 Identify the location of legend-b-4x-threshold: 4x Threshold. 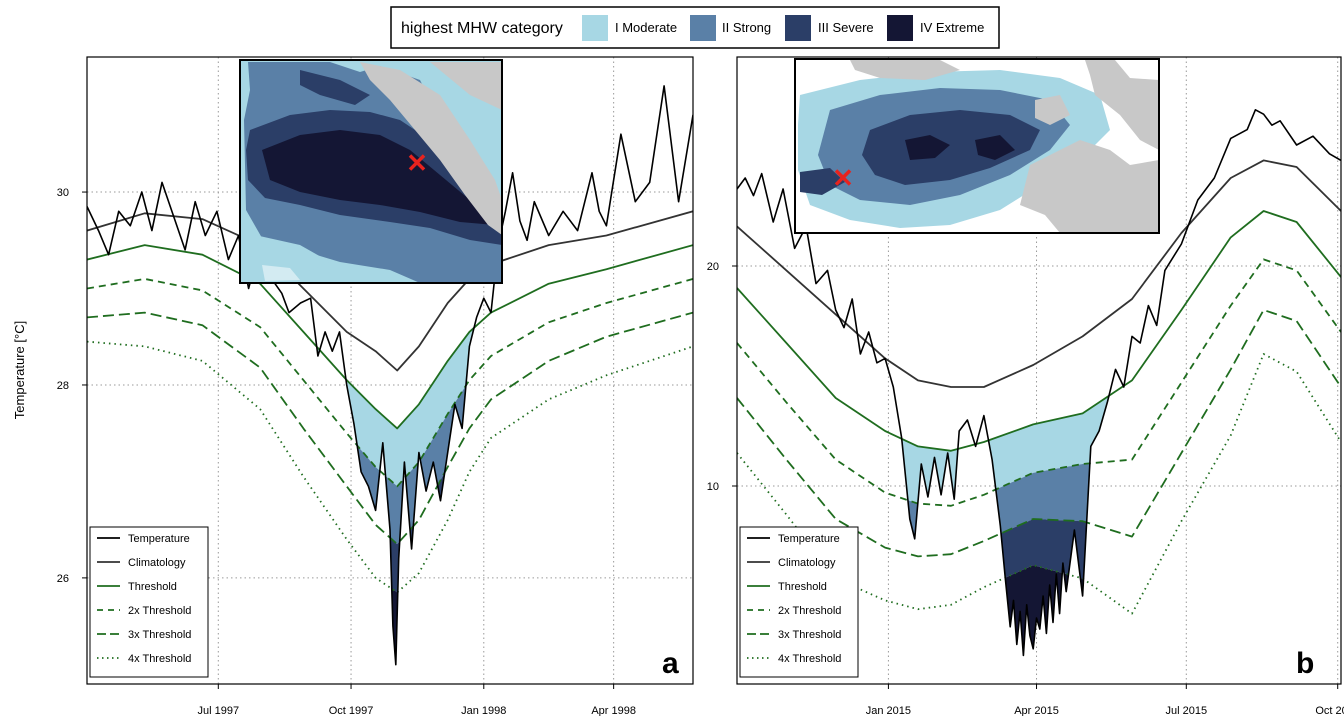
(809, 659).